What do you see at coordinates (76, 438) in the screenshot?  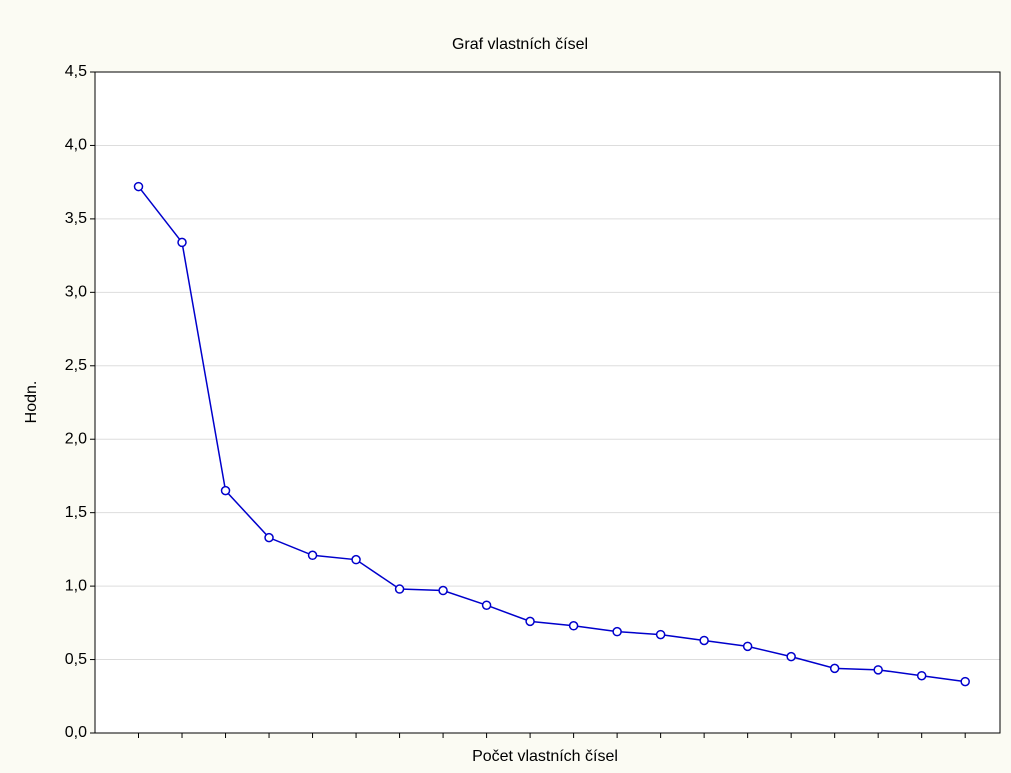 I see `y-tick-label: 2,0` at bounding box center [76, 438].